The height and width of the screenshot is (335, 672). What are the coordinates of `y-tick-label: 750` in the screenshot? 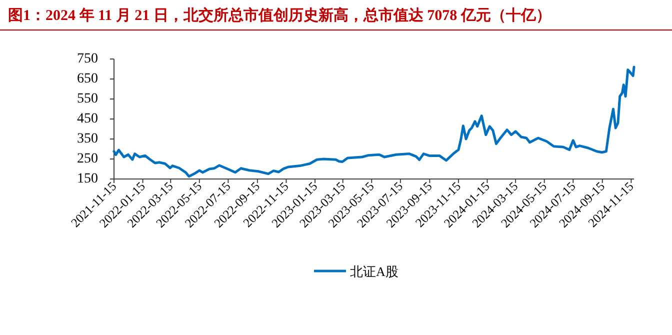 It's located at (87, 59).